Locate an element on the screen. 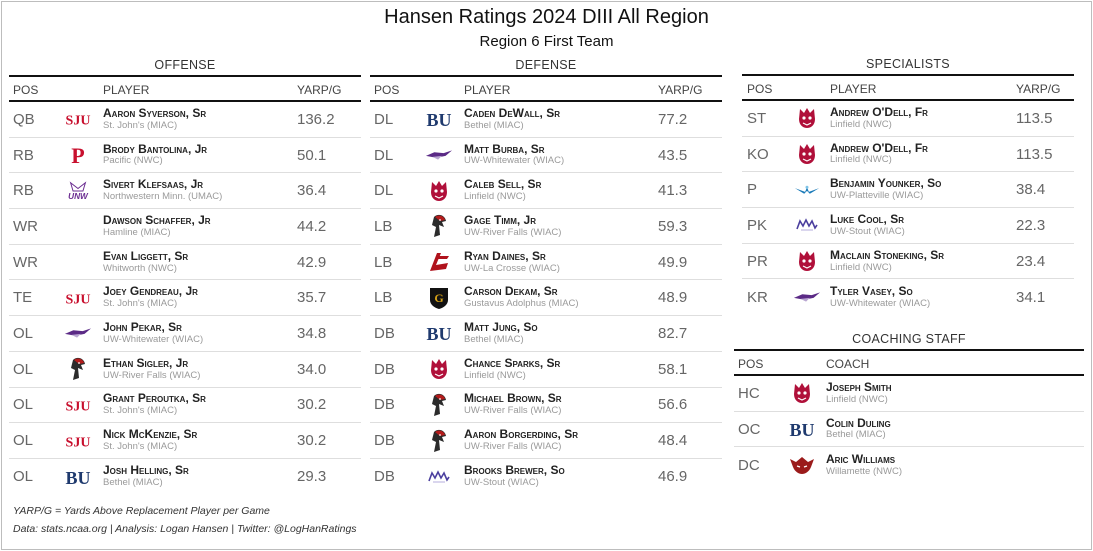 This screenshot has height=551, width=1093. header-value: YARP/G is located at coordinates (680, 90).